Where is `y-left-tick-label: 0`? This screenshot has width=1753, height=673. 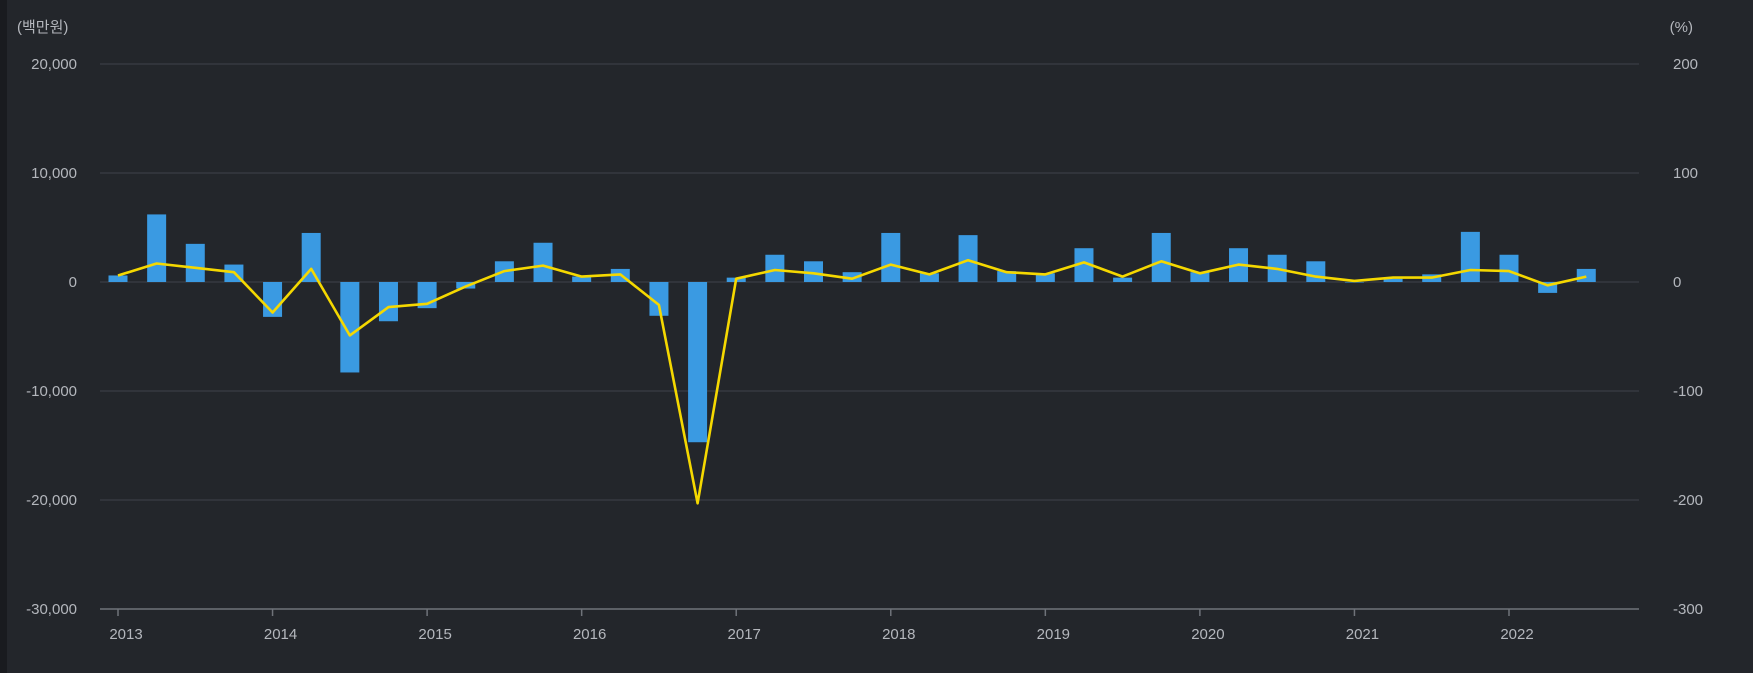
y-left-tick-label: 0 is located at coordinates (73, 282).